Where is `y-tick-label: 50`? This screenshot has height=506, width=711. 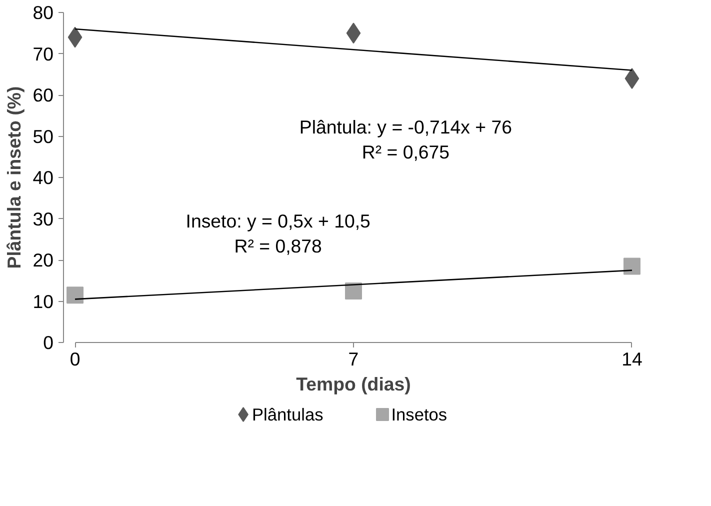
y-tick-label: 50 is located at coordinates (43, 136).